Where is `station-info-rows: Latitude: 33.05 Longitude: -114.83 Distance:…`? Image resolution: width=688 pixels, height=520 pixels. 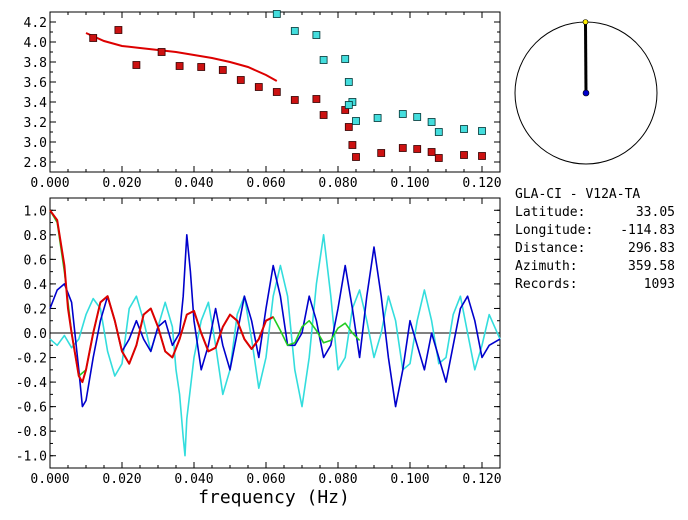
station-info-rows: Latitude: 33.05 Longitude: -114.83 Distance:… is located at coordinates (600, 249).